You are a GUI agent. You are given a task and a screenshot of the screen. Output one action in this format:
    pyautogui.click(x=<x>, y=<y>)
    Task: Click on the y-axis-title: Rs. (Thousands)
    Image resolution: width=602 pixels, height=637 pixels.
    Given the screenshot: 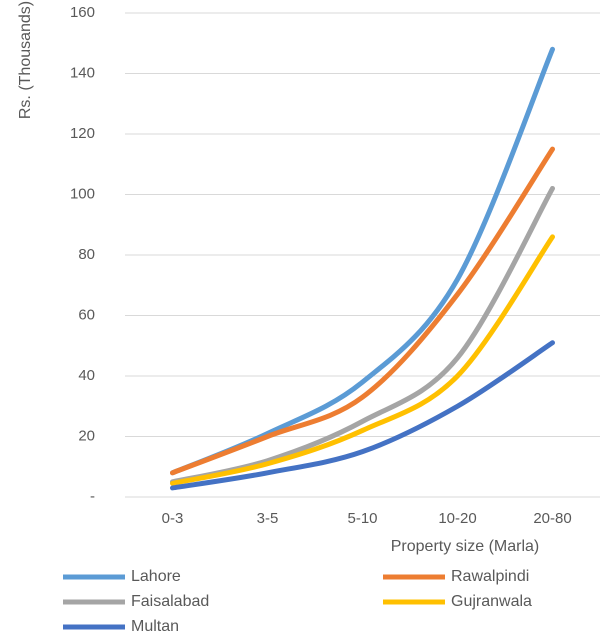 What is the action you would take?
    pyautogui.click(x=25, y=60)
    